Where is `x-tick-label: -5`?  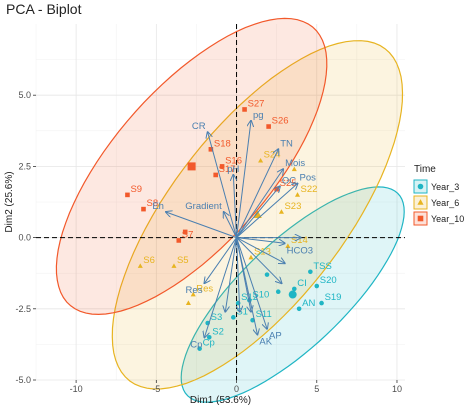 x-tick-label: -5 is located at coordinates (156, 389).